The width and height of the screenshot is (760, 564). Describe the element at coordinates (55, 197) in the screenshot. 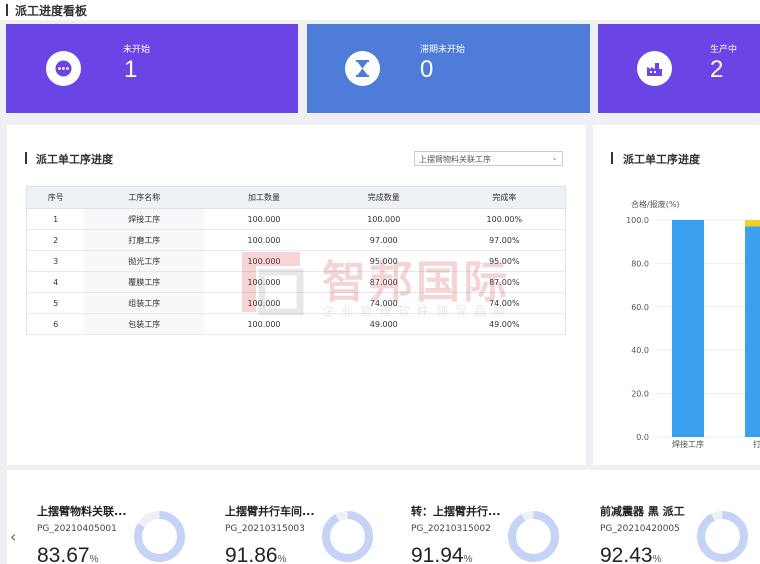

I see `column-header: 序号` at that location.